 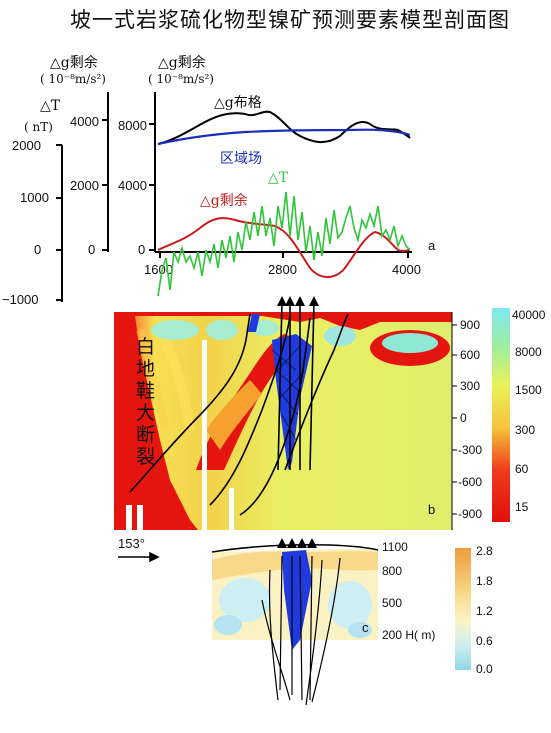 What do you see at coordinates (484, 581) in the screenshot?
I see `colorbar-c-tick: 1.8` at bounding box center [484, 581].